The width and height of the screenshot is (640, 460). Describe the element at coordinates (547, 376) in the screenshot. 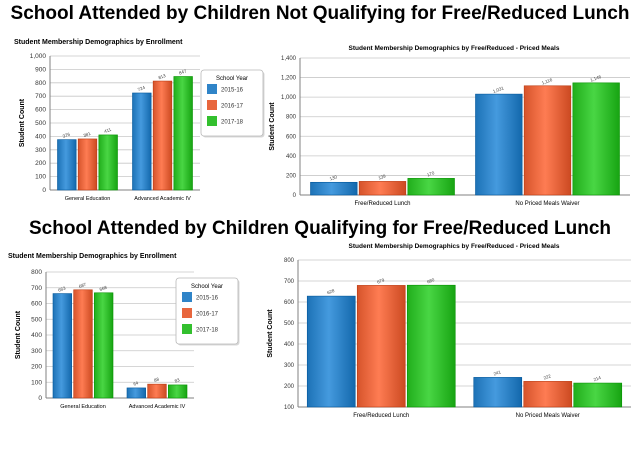

I see `data-label: 222` at that location.